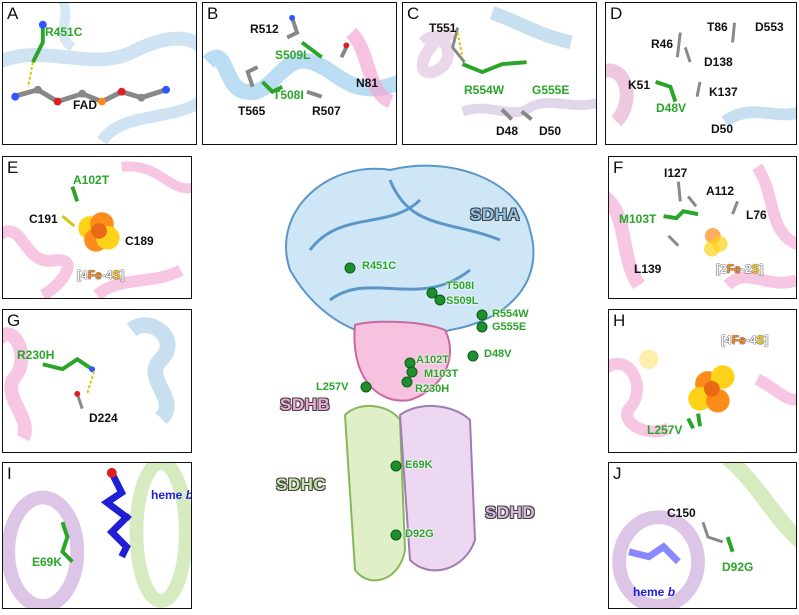 The image size is (799, 615). What do you see at coordinates (13, 13) in the screenshot?
I see `panel-a-letter: A` at bounding box center [13, 13].